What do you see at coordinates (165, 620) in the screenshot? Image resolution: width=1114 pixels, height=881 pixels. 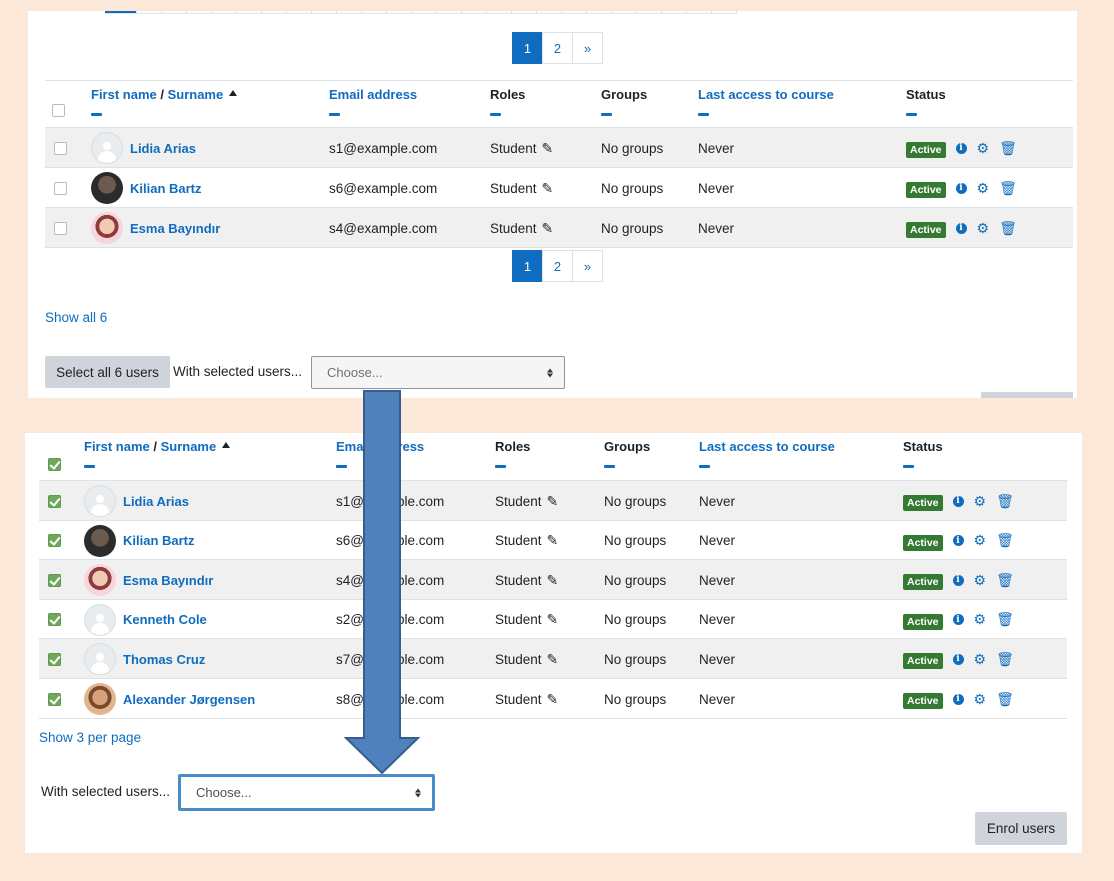 I see `user-name-link: Kenneth Cole` at bounding box center [165, 620].